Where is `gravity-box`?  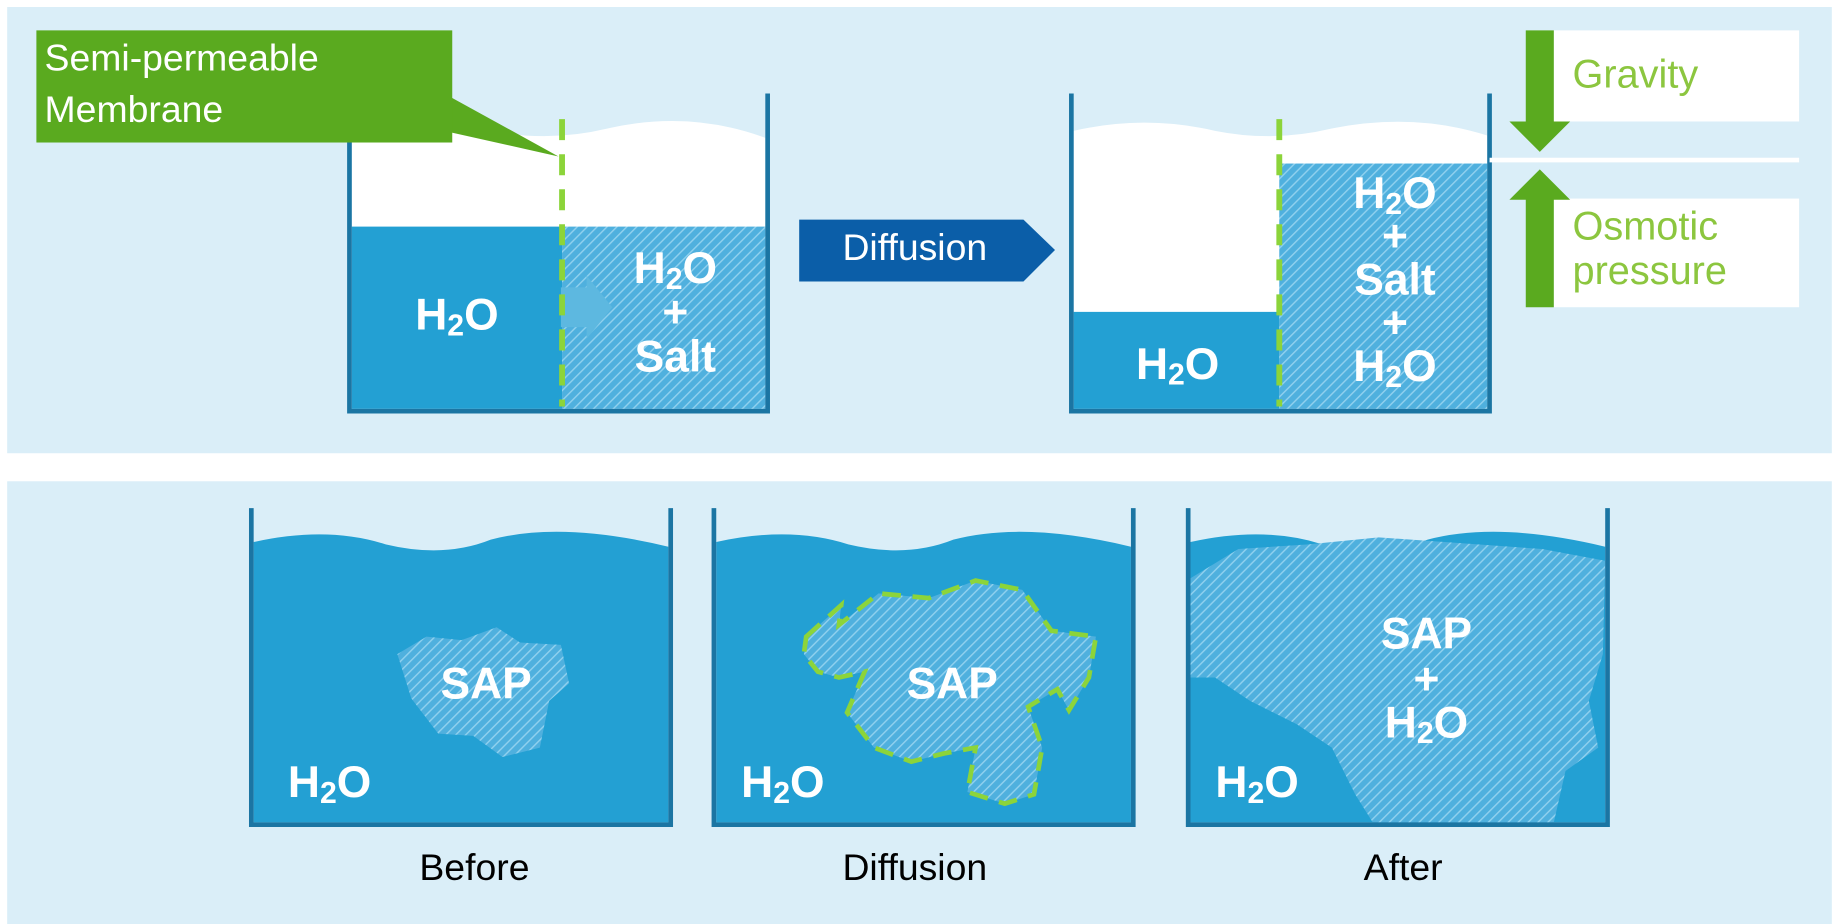 gravity-box is located at coordinates (1676, 76).